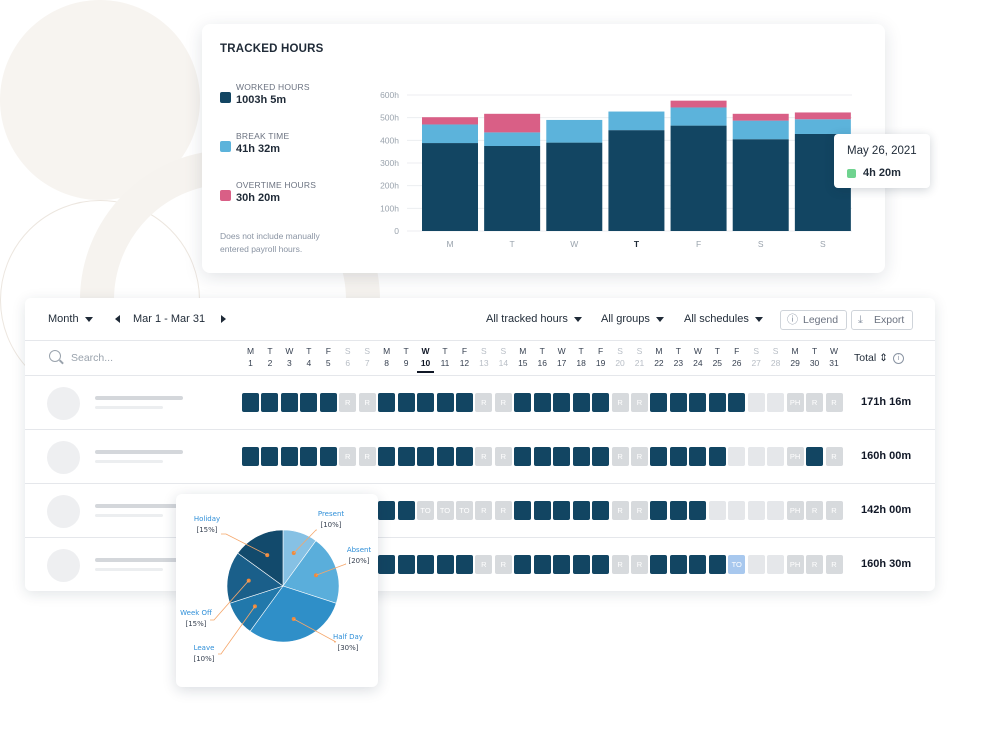 This screenshot has width=1000, height=730. What do you see at coordinates (117, 319) in the screenshot?
I see `prev-arrow-icon` at bounding box center [117, 319].